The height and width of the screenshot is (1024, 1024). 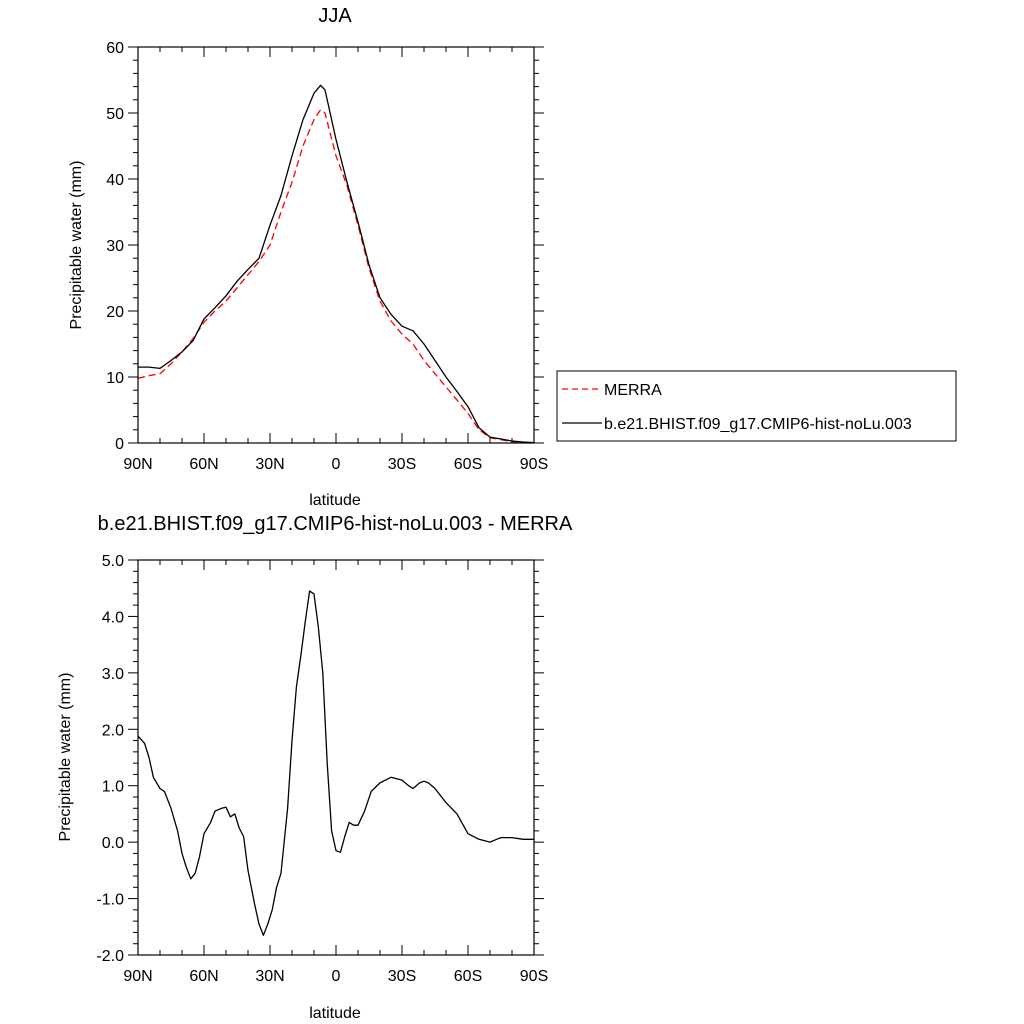 What do you see at coordinates (113, 843) in the screenshot?
I see `bottom-y-tick-label: 0.0` at bounding box center [113, 843].